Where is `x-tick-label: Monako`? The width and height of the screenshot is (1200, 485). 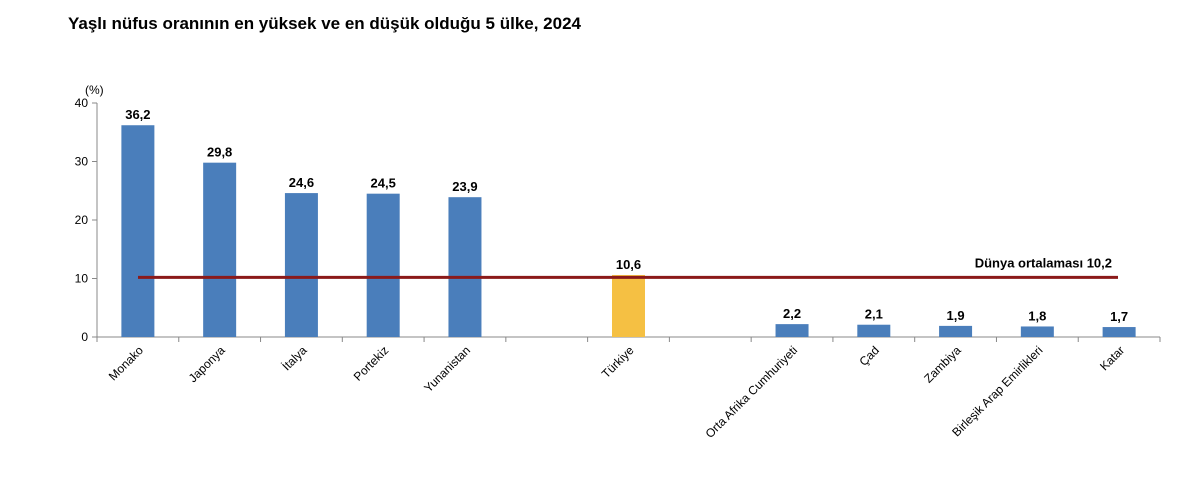
x-tick-label: Monako is located at coordinates (126, 363).